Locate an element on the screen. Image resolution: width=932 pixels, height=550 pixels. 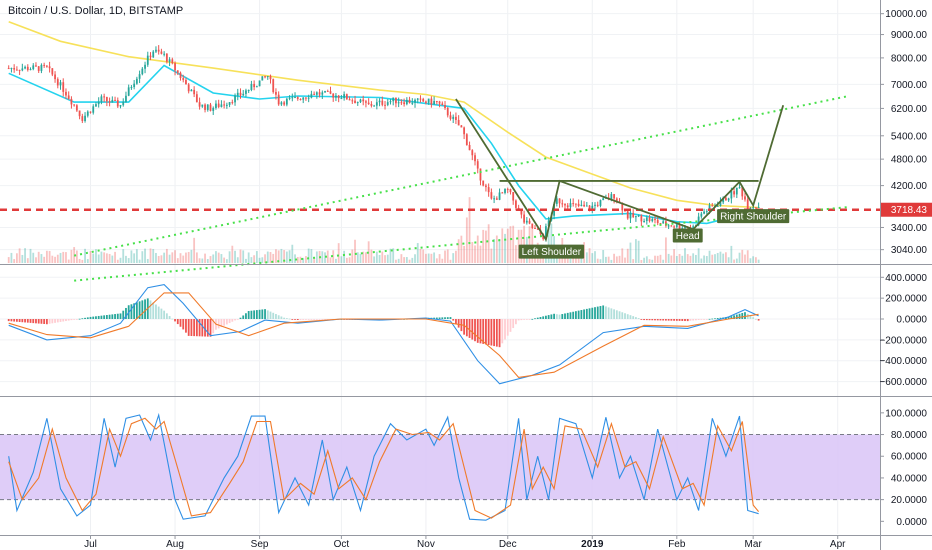
macd-tick-label: −200.0000 is located at coordinates (903, 340).